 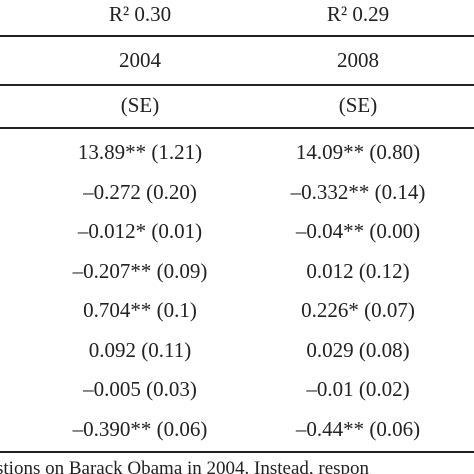 I want to click on table-cell: 0.012 (0.12), so click(x=358, y=270).